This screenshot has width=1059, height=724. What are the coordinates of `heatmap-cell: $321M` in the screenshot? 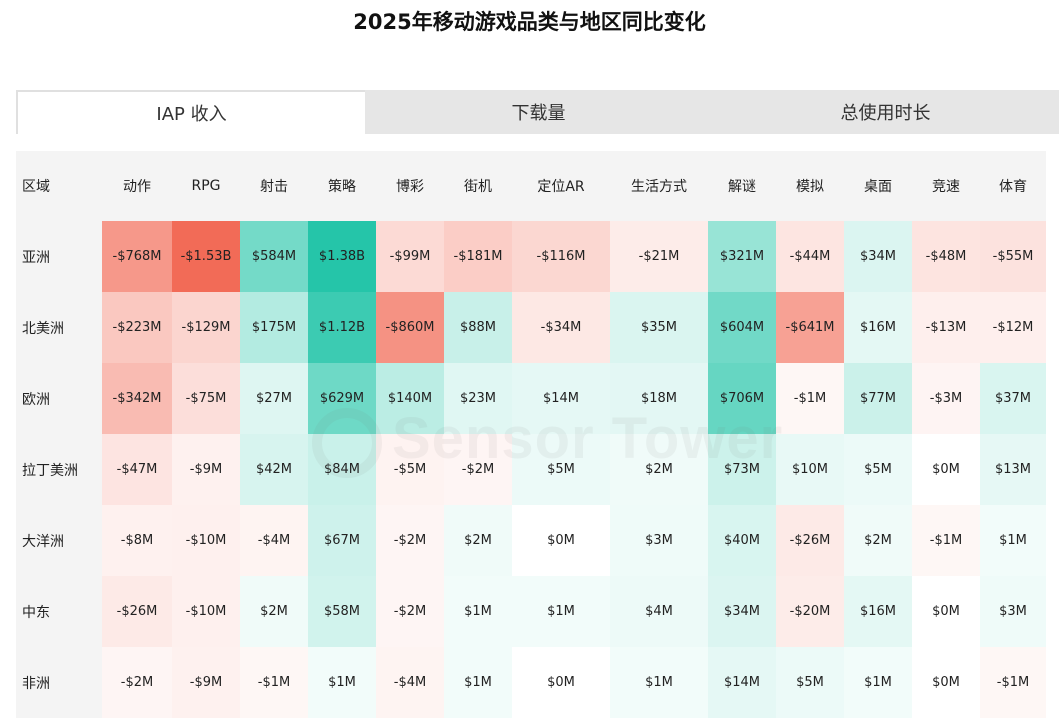 It's located at (742, 256).